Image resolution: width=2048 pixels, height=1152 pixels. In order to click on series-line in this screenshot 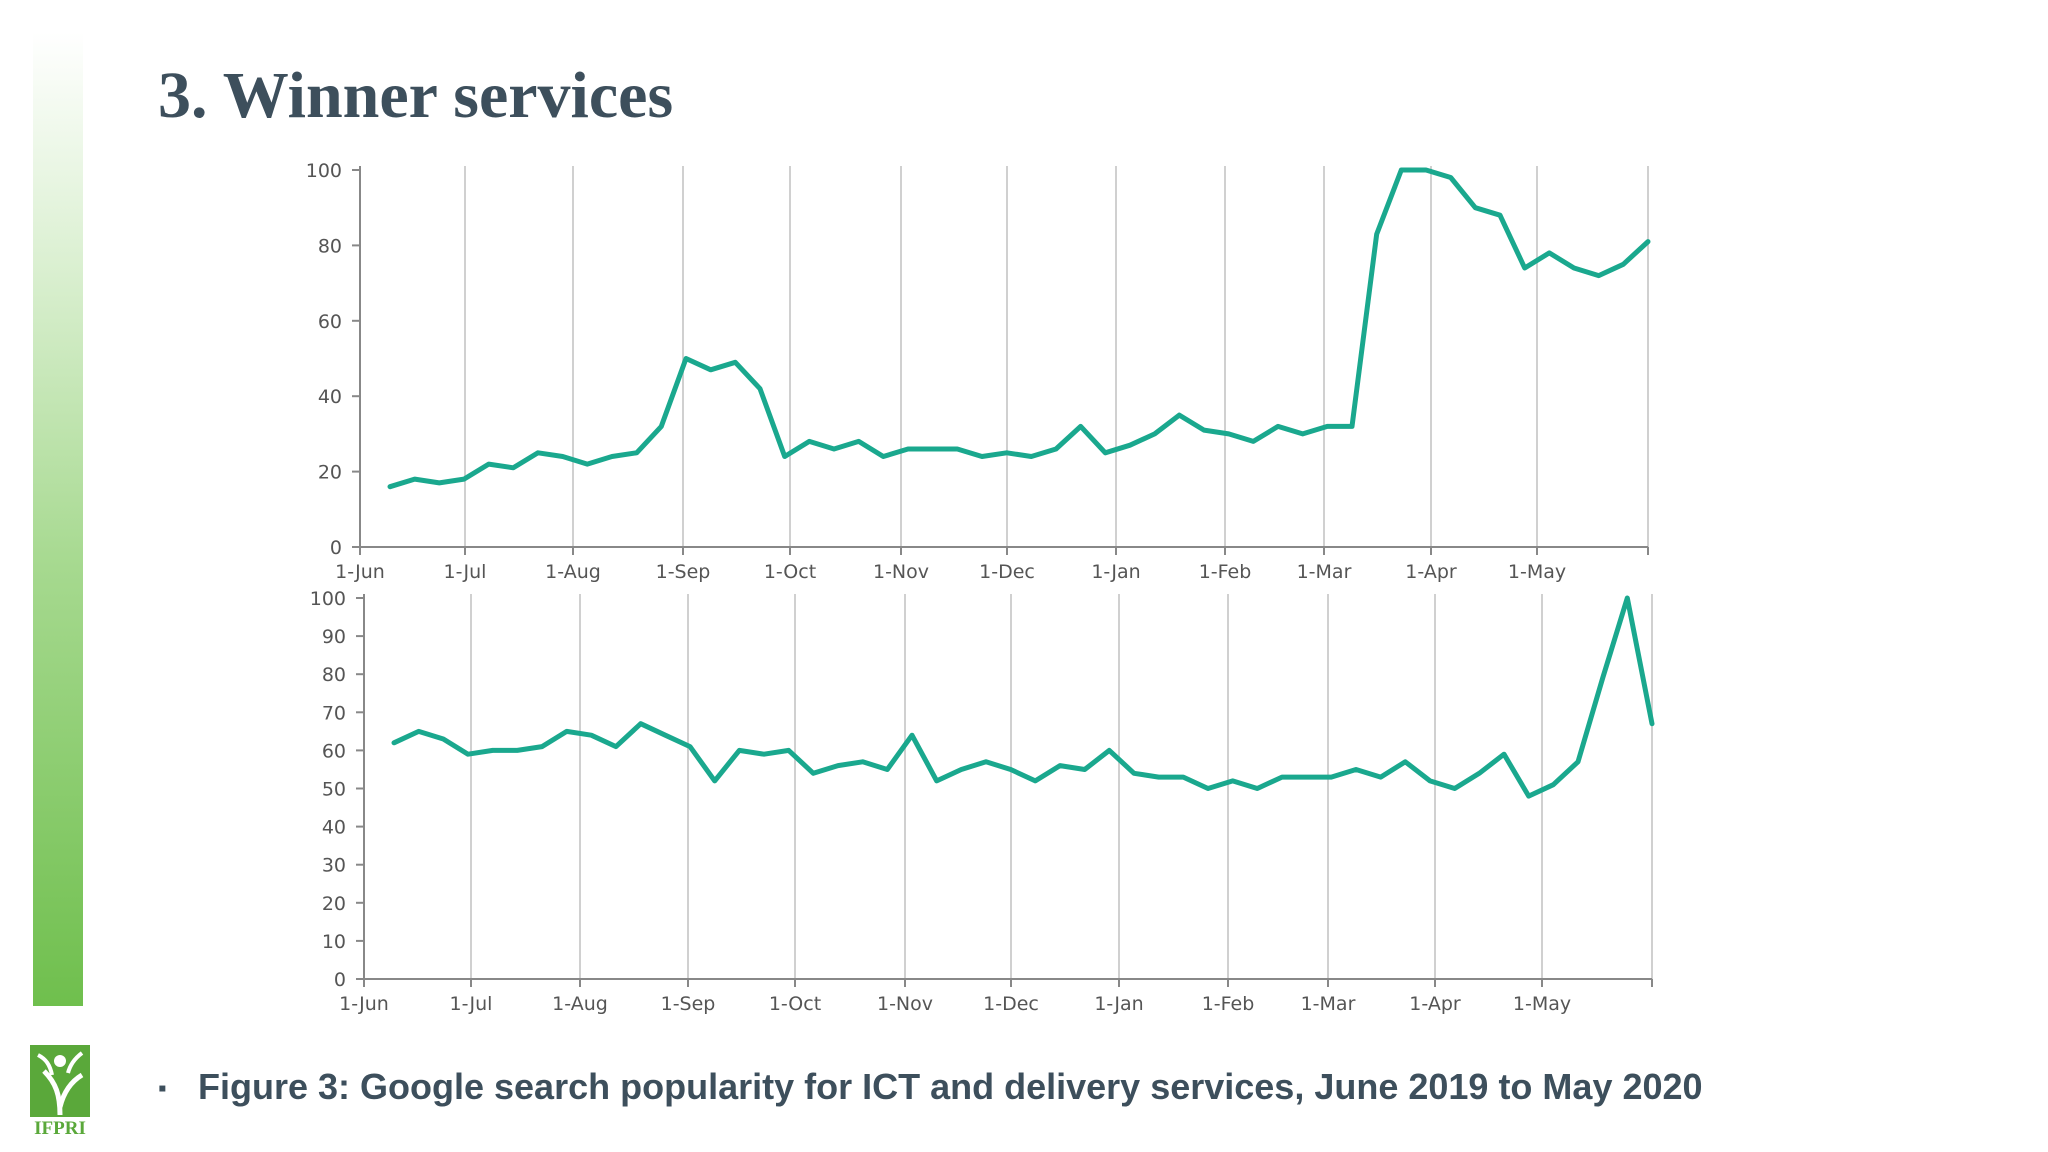, I will do `click(1023, 697)`.